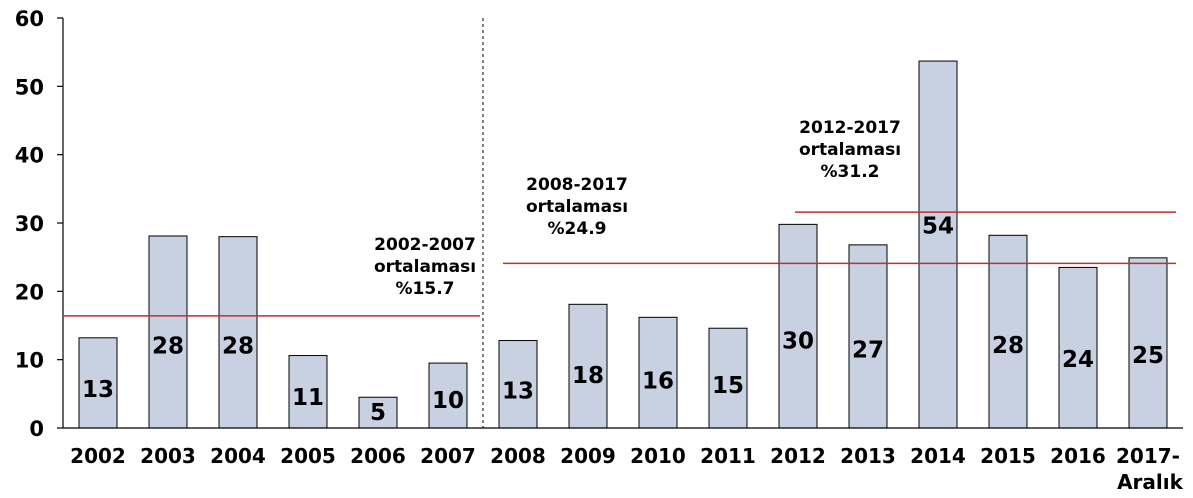 This screenshot has width=1193, height=498. What do you see at coordinates (868, 456) in the screenshot?
I see `x-tick-label-2013: 2013` at bounding box center [868, 456].